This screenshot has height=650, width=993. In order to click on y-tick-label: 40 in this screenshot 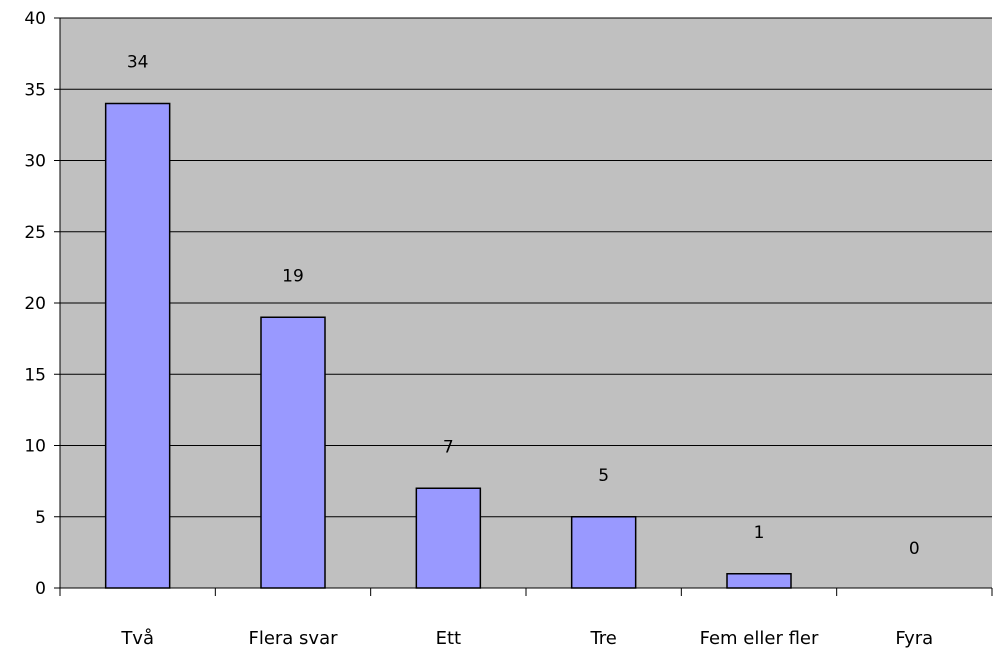, I will do `click(35, 19)`.